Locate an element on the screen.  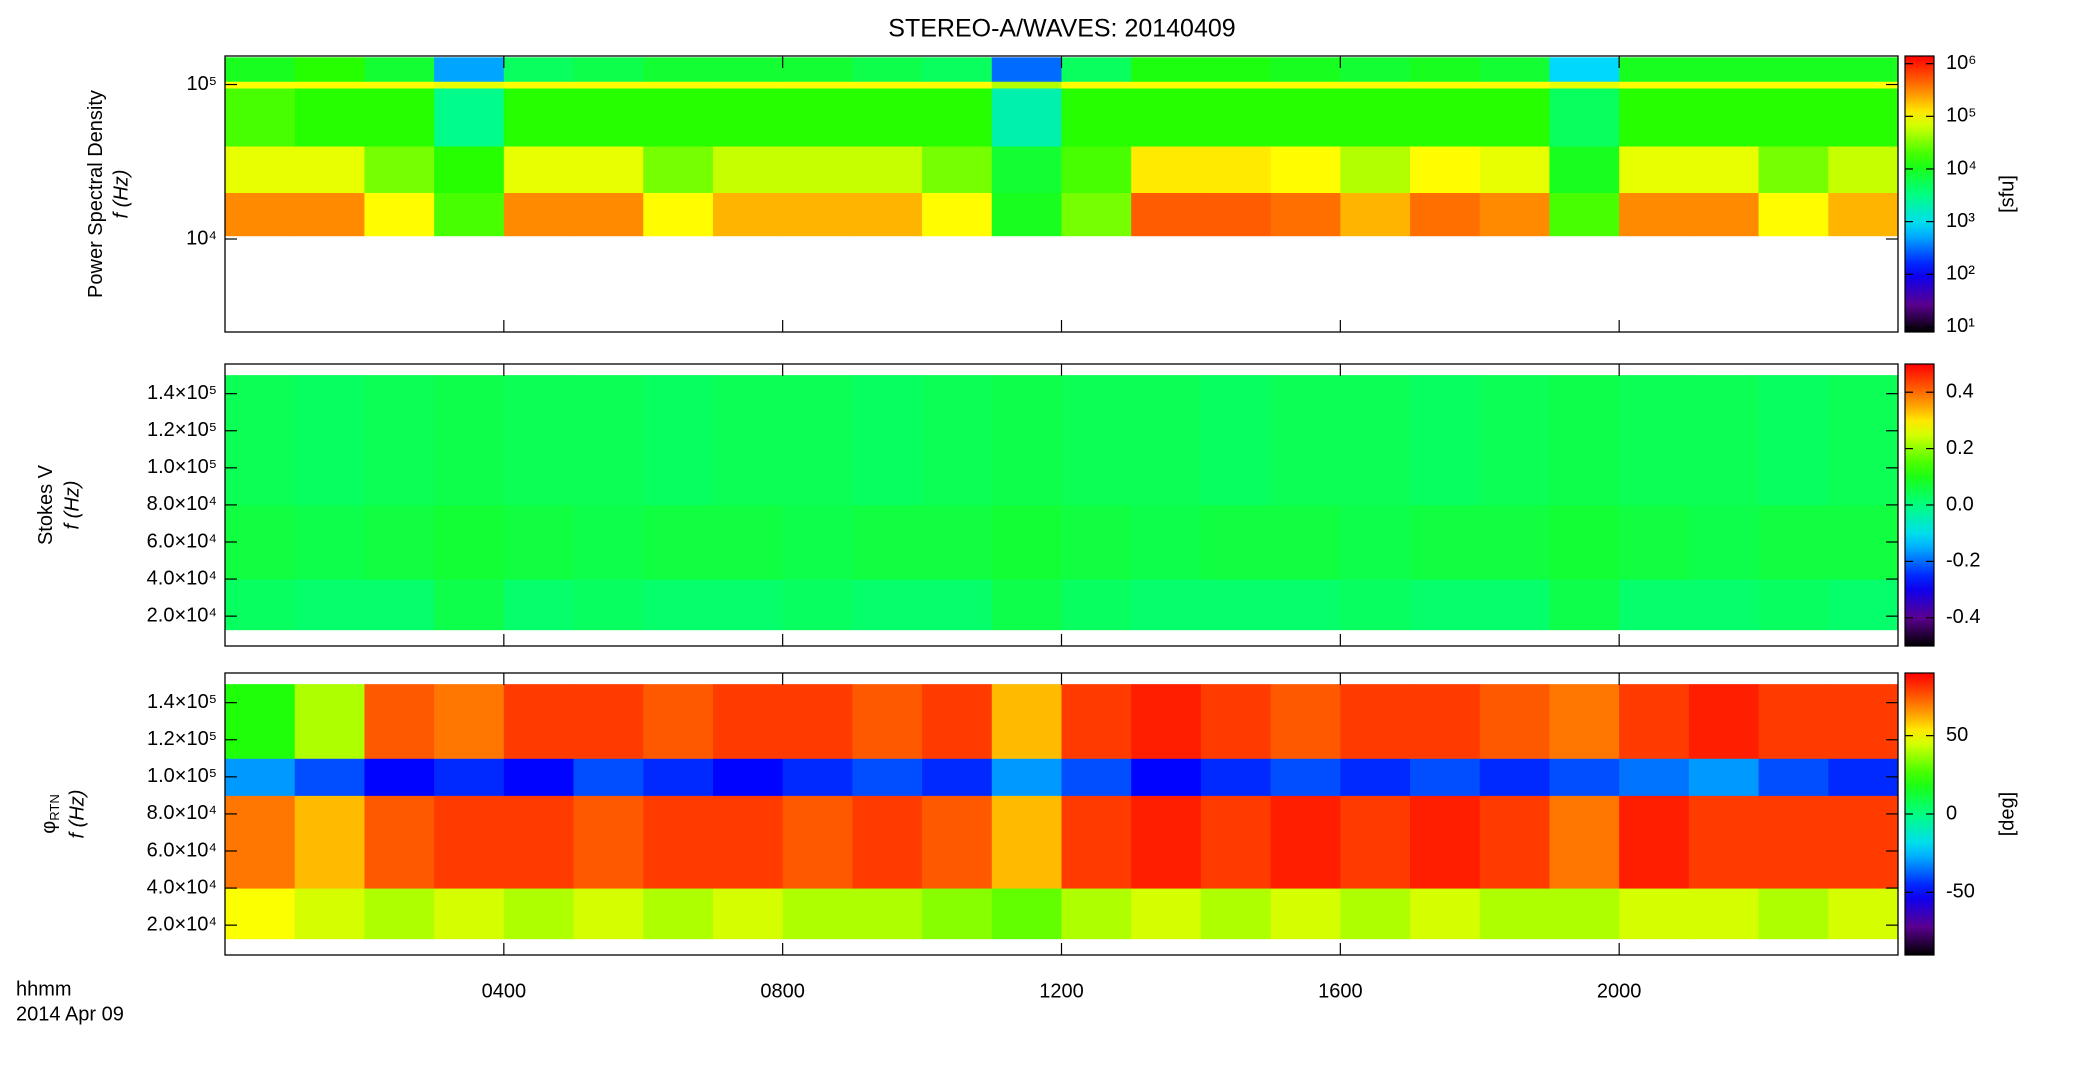
x-tick-label: 0800 is located at coordinates (782, 991).